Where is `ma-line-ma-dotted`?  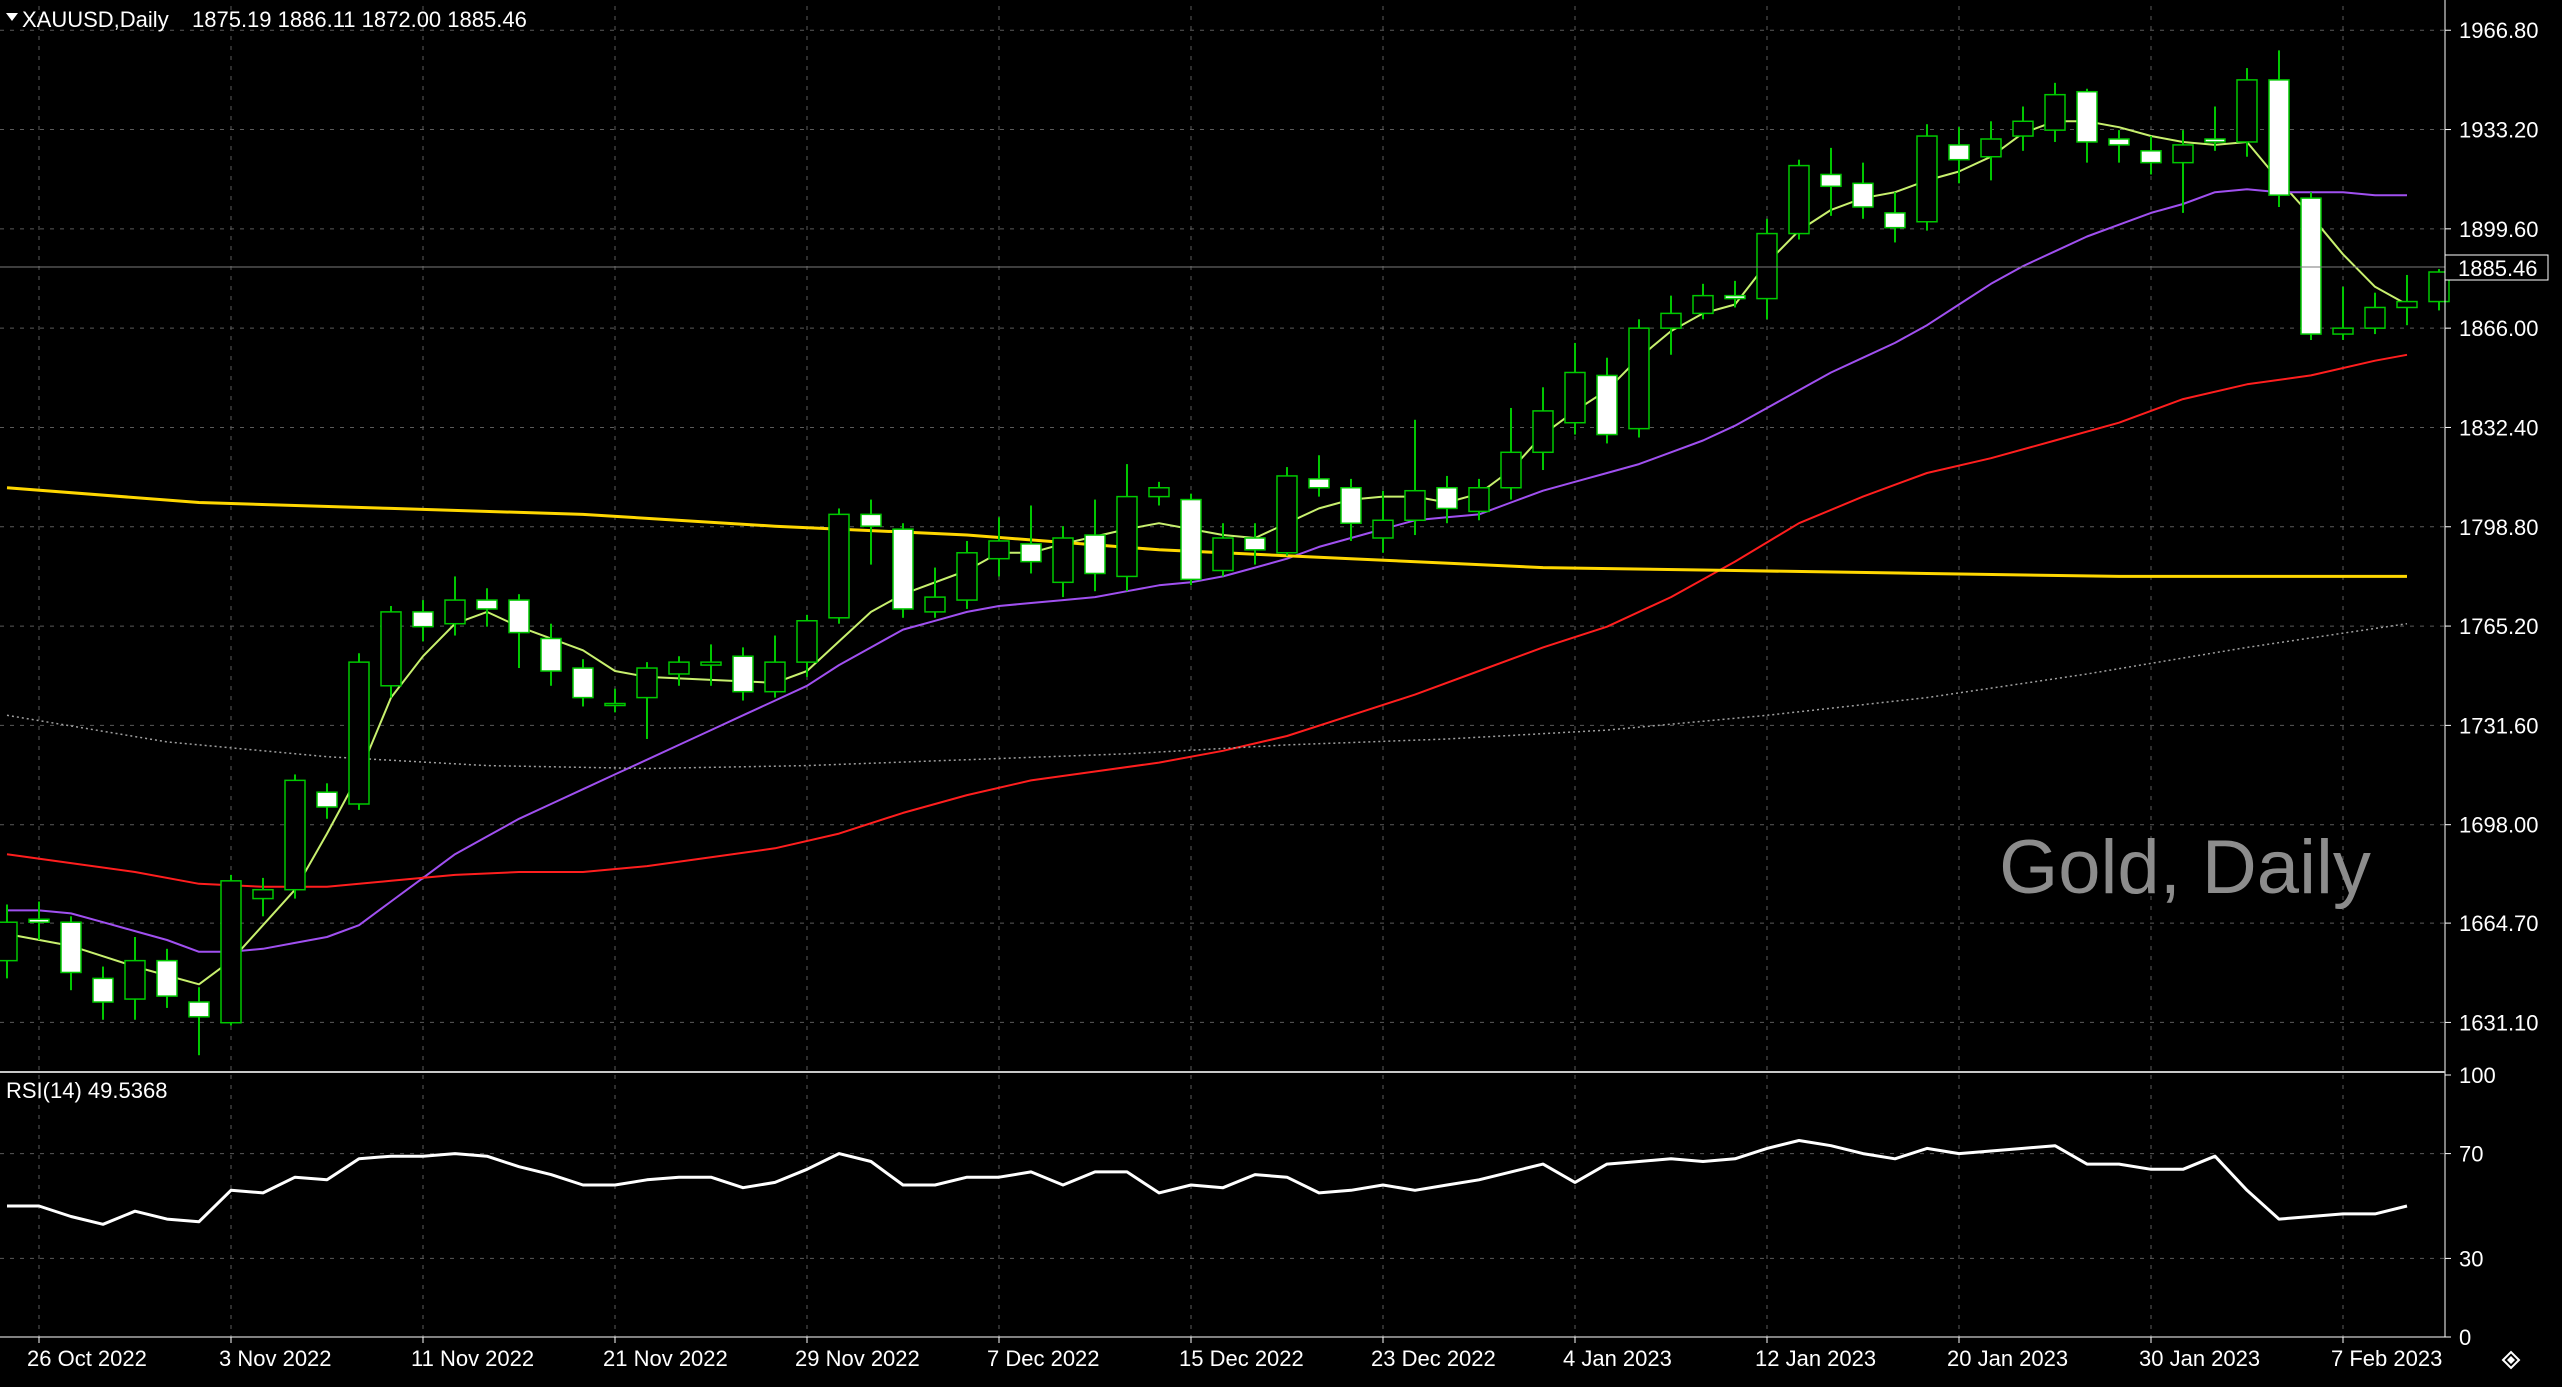 ma-line-ma-dotted is located at coordinates (1207, 696).